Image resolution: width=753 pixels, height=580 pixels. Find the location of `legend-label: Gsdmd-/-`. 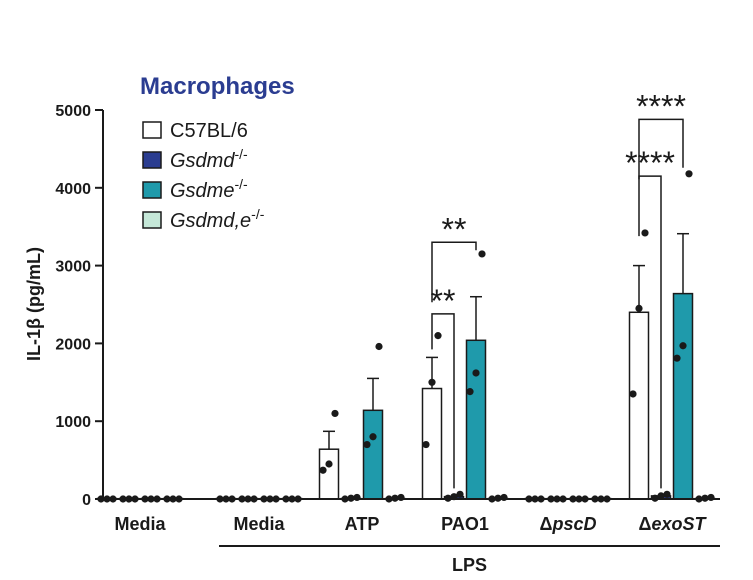

legend-label: Gsdmd-/- is located at coordinates (209, 159).